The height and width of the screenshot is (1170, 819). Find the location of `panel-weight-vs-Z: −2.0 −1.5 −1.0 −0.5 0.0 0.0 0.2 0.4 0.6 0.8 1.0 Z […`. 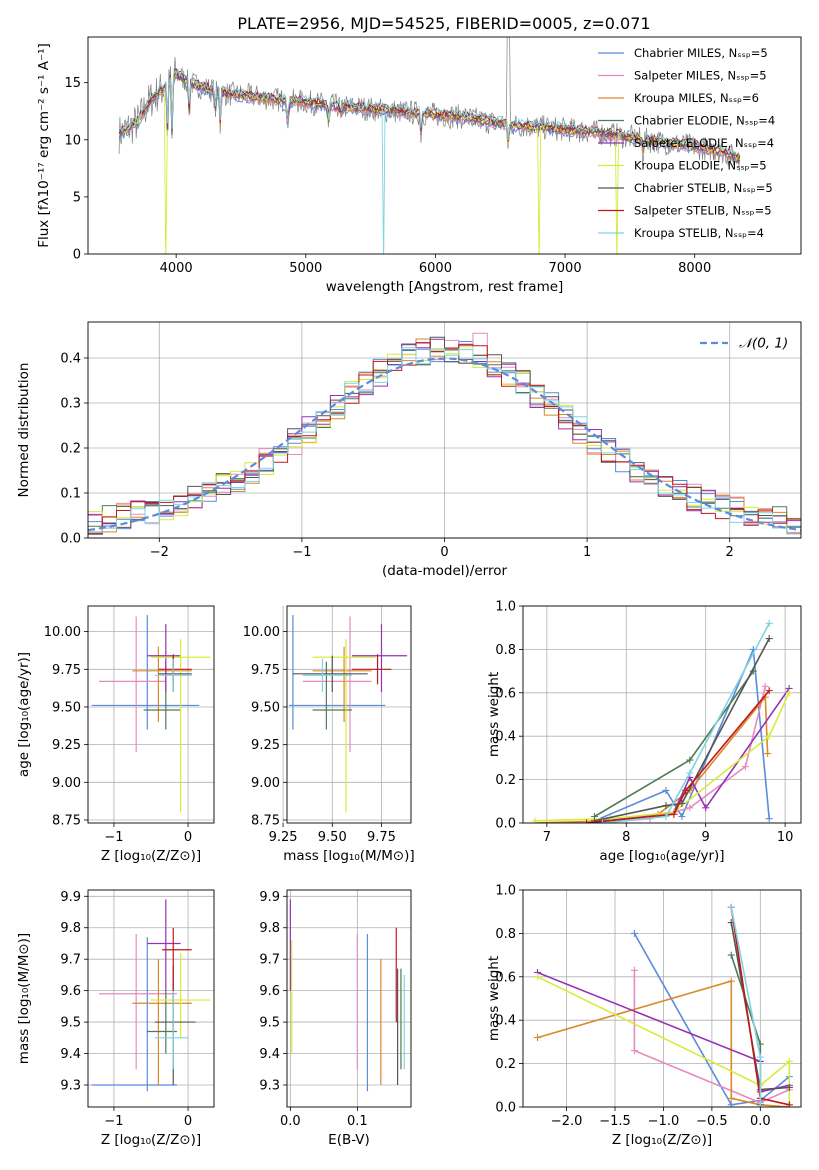

panel-weight-vs-Z: −2.0 −1.5 −1.0 −0.5 0.0 0.0 0.2 0.4 0.6 0.8 1.0 Z [… is located at coordinates (644, 1016).